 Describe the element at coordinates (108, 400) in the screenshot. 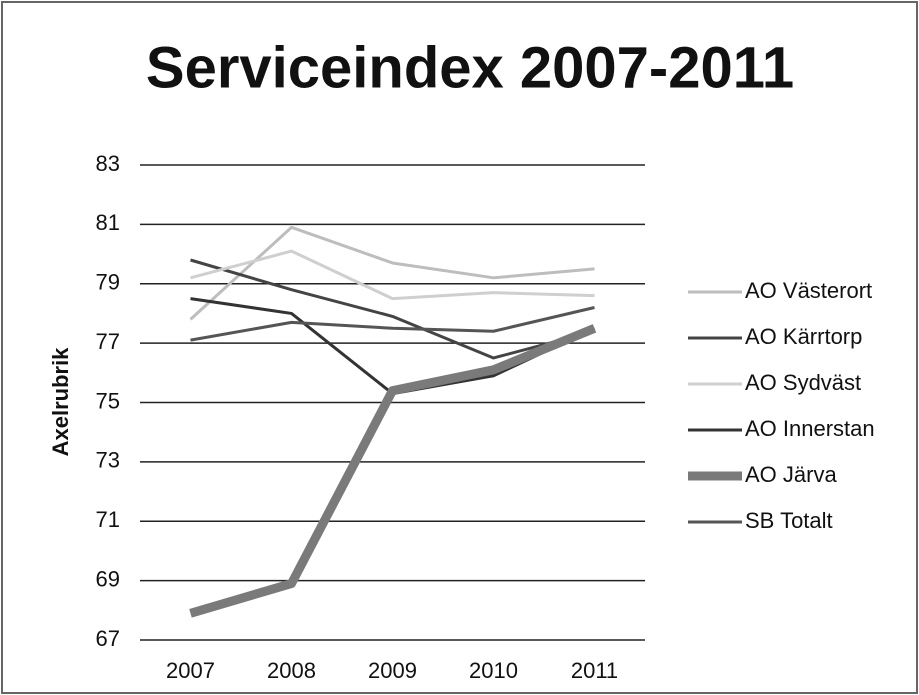

I see `y-tick-label: 75` at that location.